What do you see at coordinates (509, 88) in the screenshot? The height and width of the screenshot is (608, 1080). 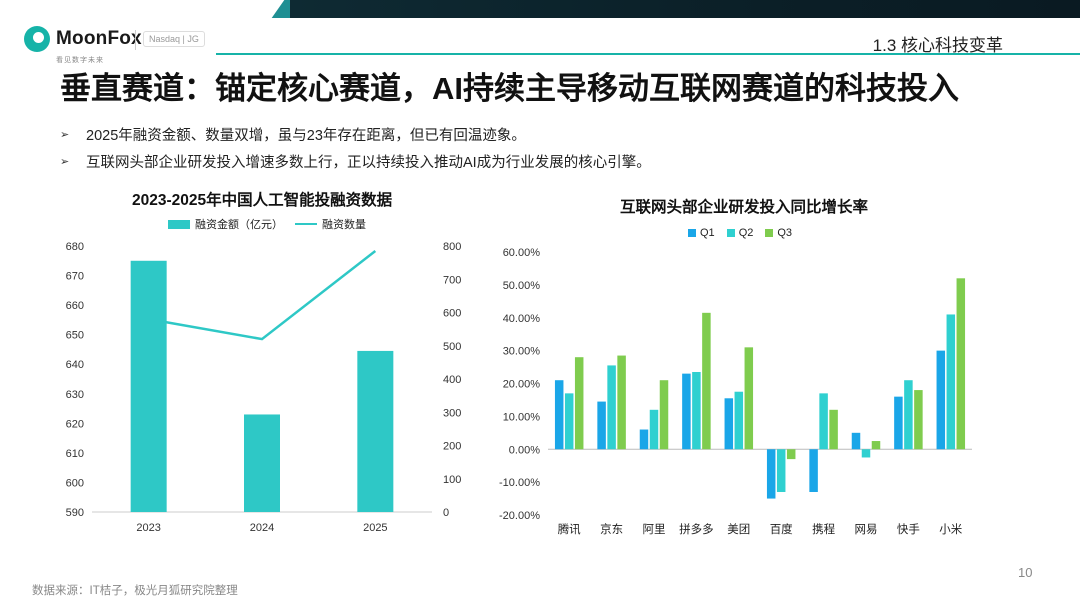 I see `page-title: 垂直赛道：锚定核心赛道，AI持续主导移动互联网赛道的科技投入` at bounding box center [509, 88].